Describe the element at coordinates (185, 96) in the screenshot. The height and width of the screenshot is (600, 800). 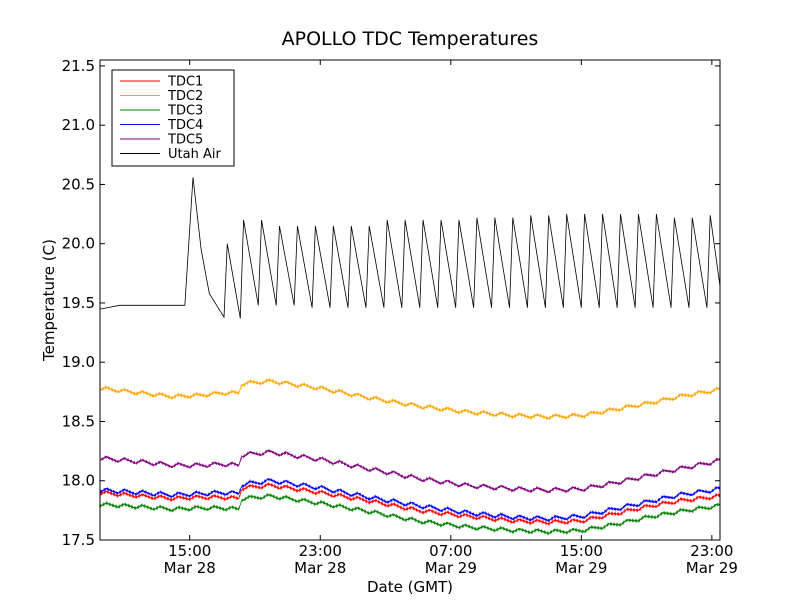
I see `legend-label: TDC2` at that location.